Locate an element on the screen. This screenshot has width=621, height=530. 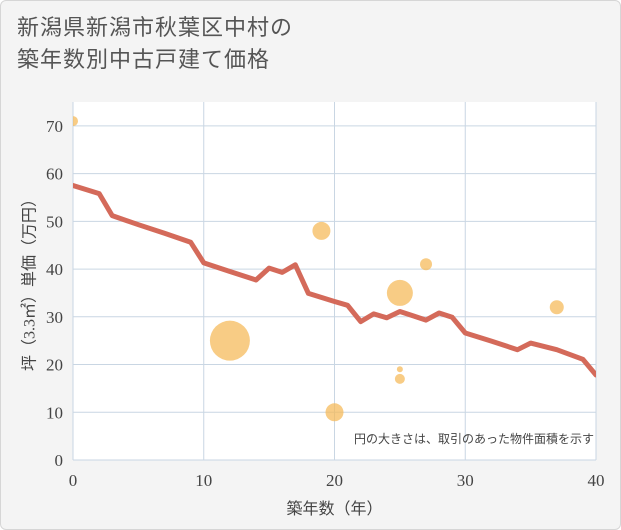
y-axis-label: 坪（3.3㎡）単価（万円） is located at coordinates (30, 281).